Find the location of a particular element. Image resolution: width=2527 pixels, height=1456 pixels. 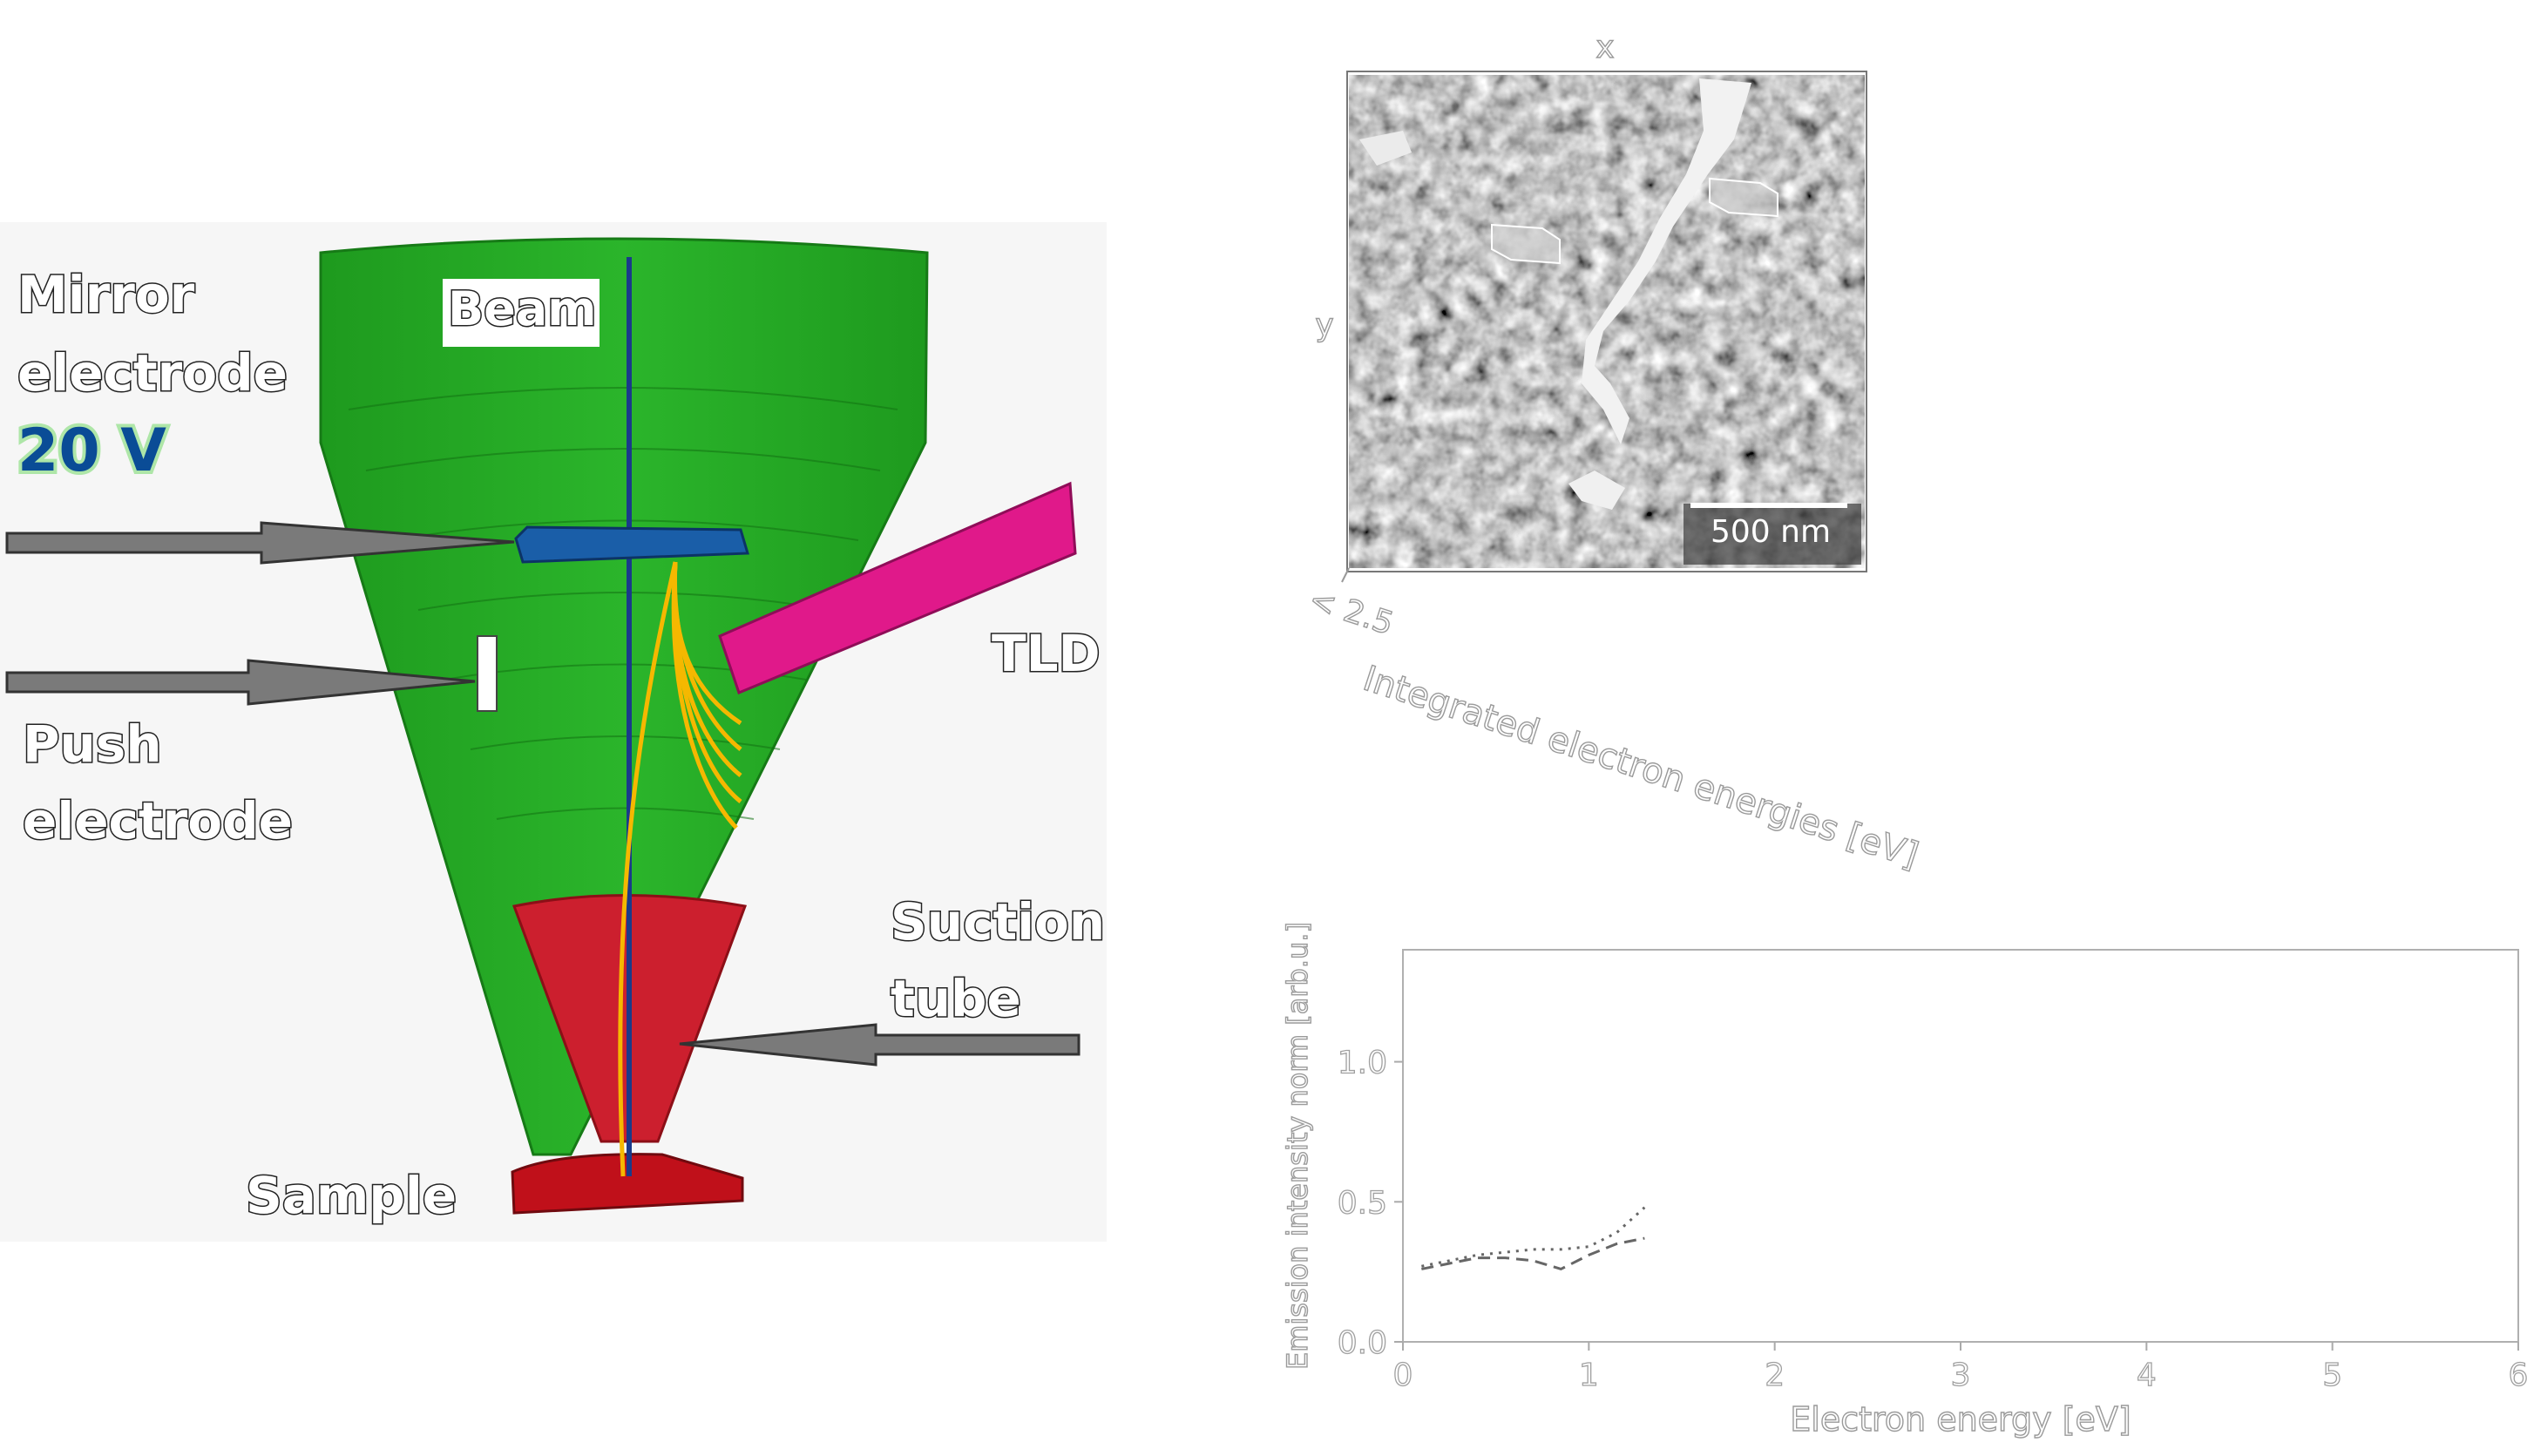

push-label-line1: Push is located at coordinates (93, 744).